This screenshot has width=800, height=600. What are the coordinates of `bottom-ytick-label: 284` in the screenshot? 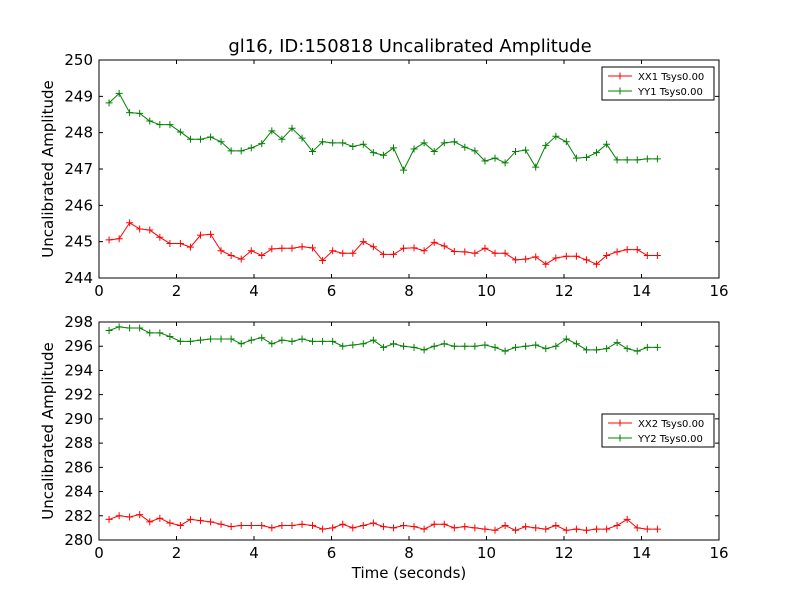 It's located at (78, 492).